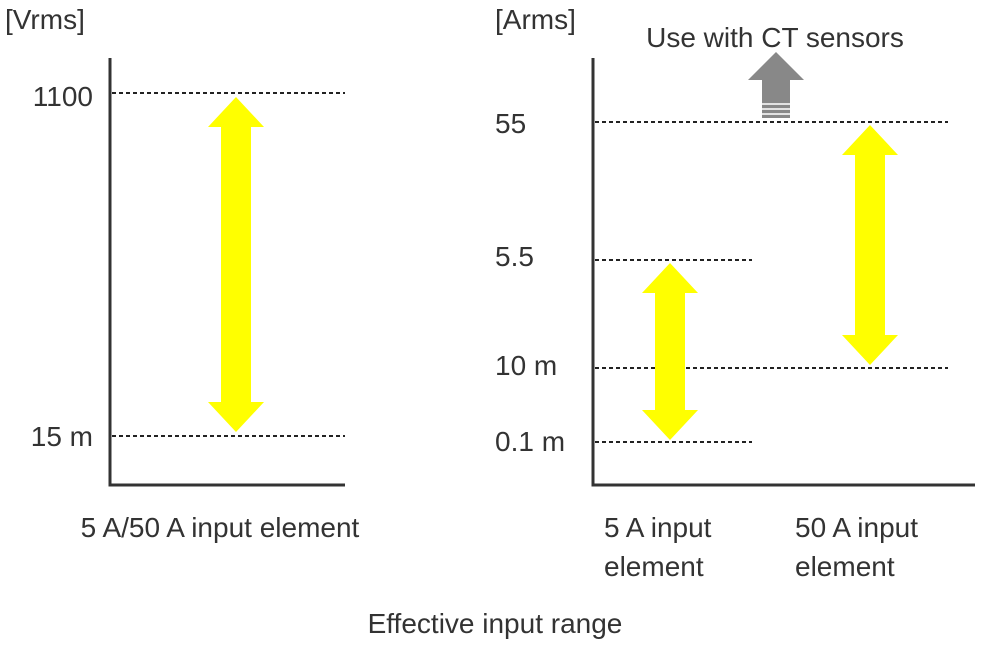  What do you see at coordinates (510, 123) in the screenshot?
I see `level-label: 55` at bounding box center [510, 123].